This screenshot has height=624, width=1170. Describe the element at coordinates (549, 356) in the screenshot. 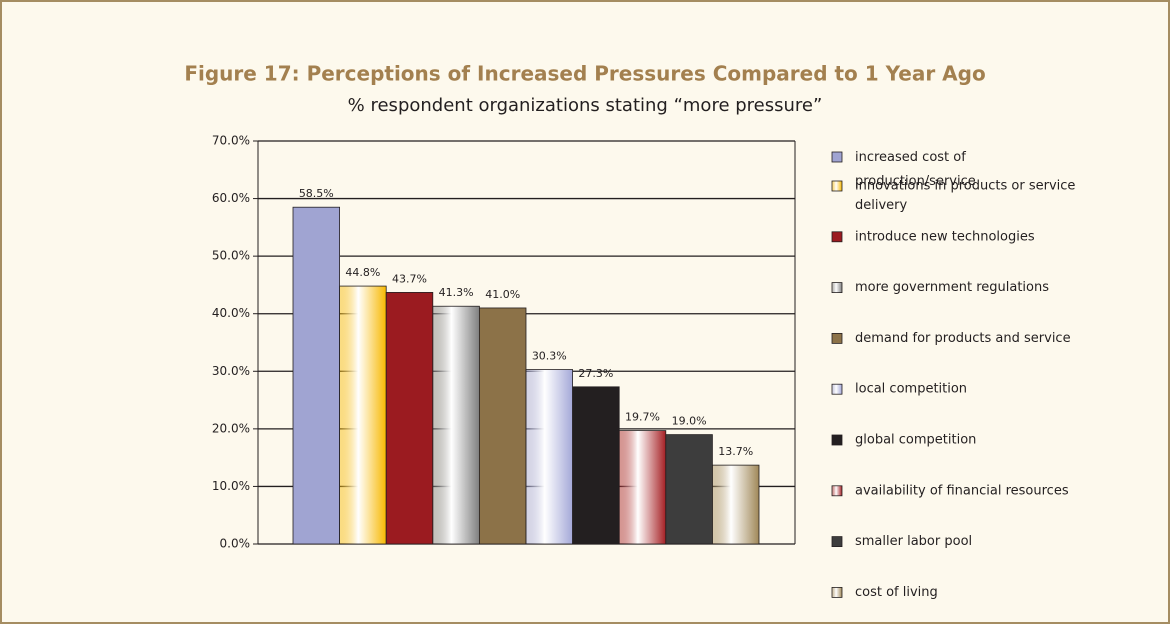

I see `data-label: 30.3%` at that location.